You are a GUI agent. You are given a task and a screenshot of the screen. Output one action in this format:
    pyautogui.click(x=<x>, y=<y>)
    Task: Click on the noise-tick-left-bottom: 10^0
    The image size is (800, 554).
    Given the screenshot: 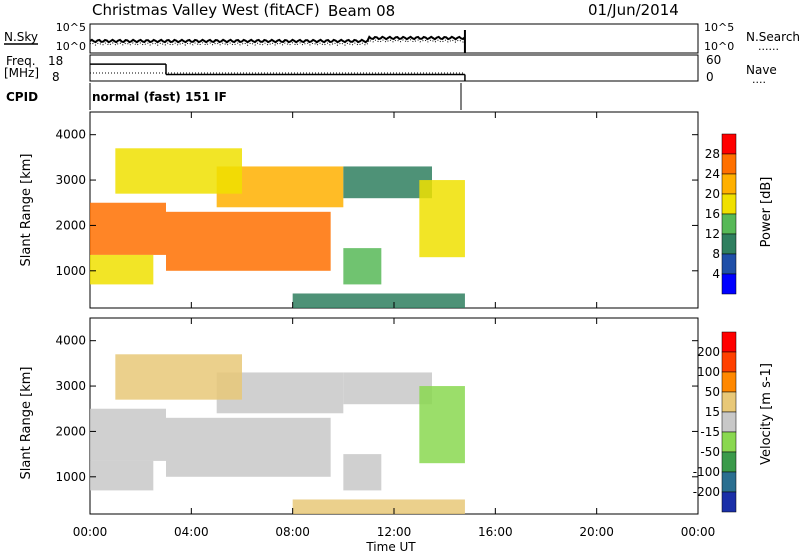 What is the action you would take?
    pyautogui.click(x=71, y=46)
    